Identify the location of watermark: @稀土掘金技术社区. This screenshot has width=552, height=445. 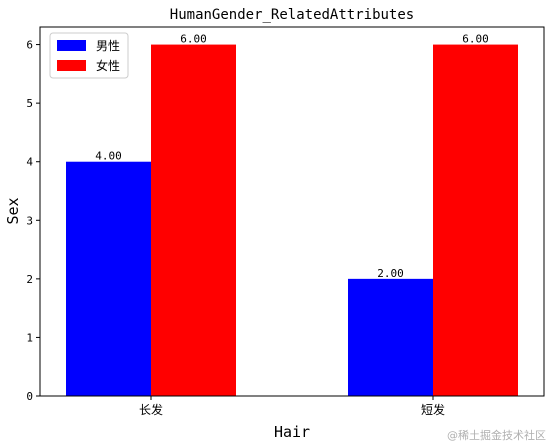
(496, 435).